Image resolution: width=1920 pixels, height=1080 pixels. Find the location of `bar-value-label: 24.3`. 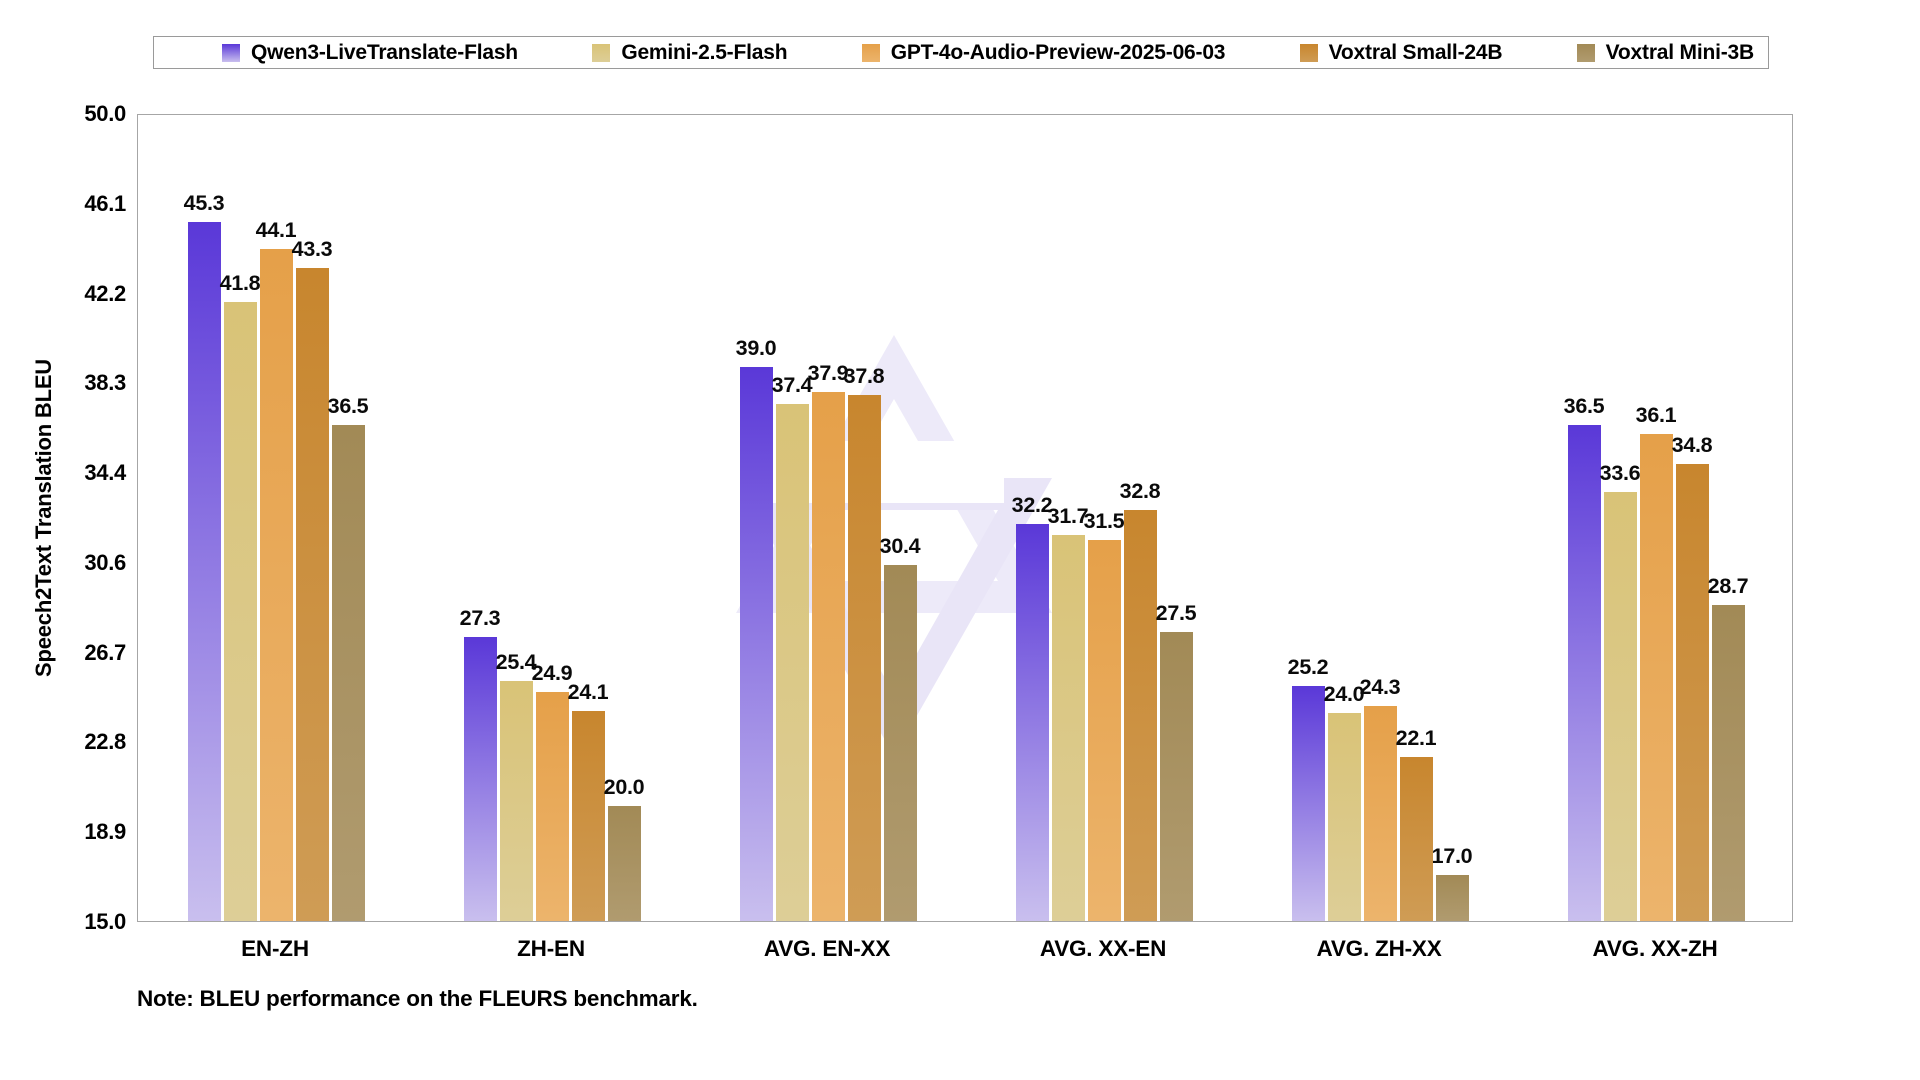

bar-value-label: 24.3 is located at coordinates (1380, 687).